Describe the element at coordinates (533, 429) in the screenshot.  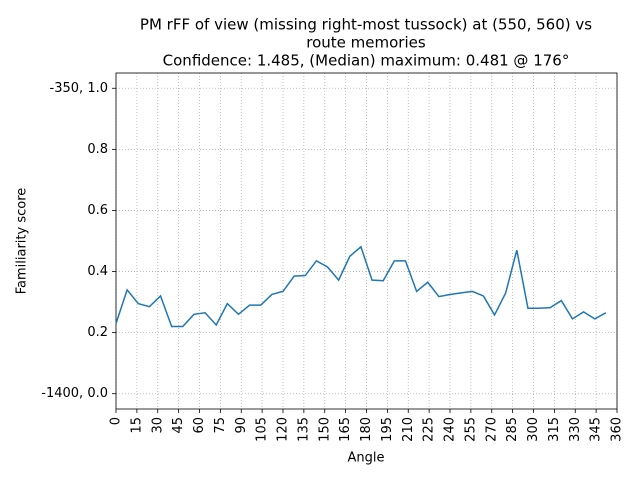
I see `x-tick-label: 300` at that location.